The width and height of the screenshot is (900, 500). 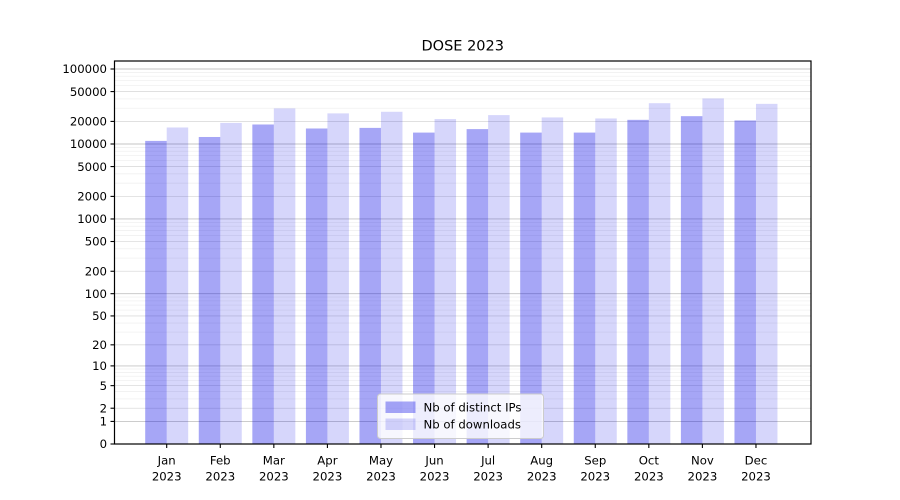 What do you see at coordinates (92, 197) in the screenshot?
I see `y-axis-label: 2000` at bounding box center [92, 197].